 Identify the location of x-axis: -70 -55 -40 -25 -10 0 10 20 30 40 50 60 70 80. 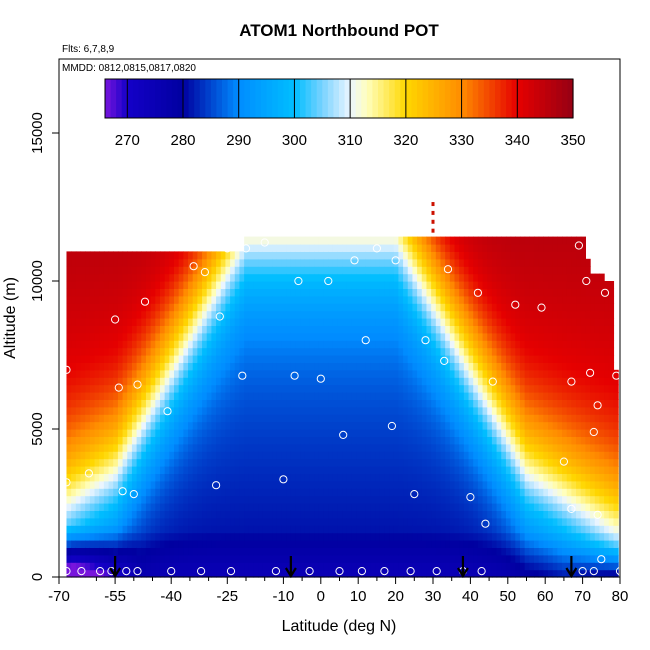
(338, 591).